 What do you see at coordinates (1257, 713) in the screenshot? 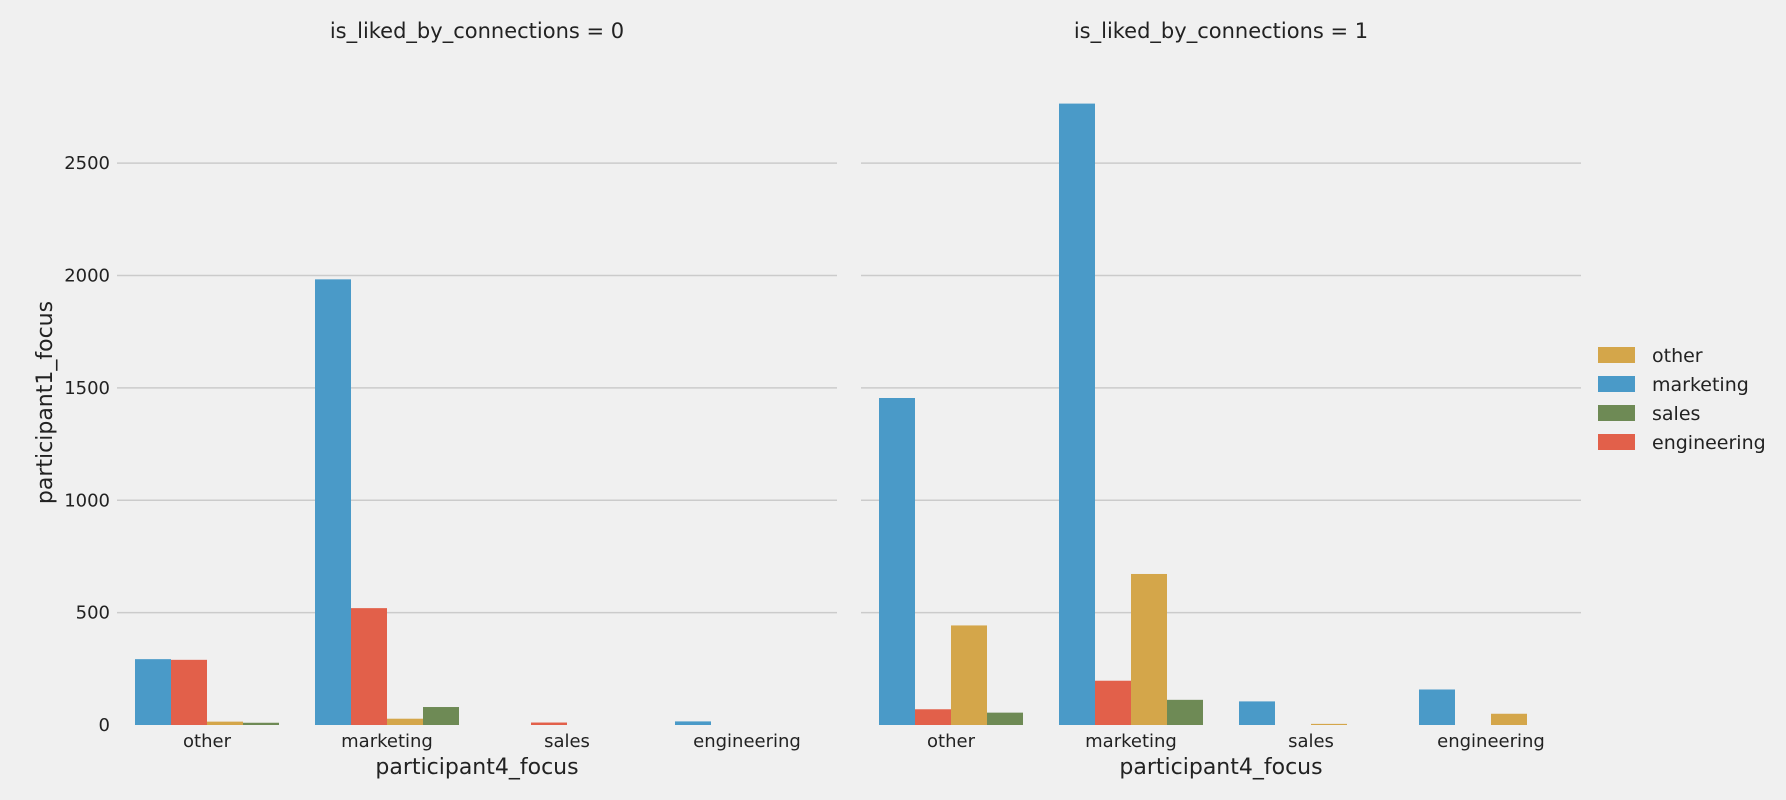
I see `bar-marketing-sales` at bounding box center [1257, 713].